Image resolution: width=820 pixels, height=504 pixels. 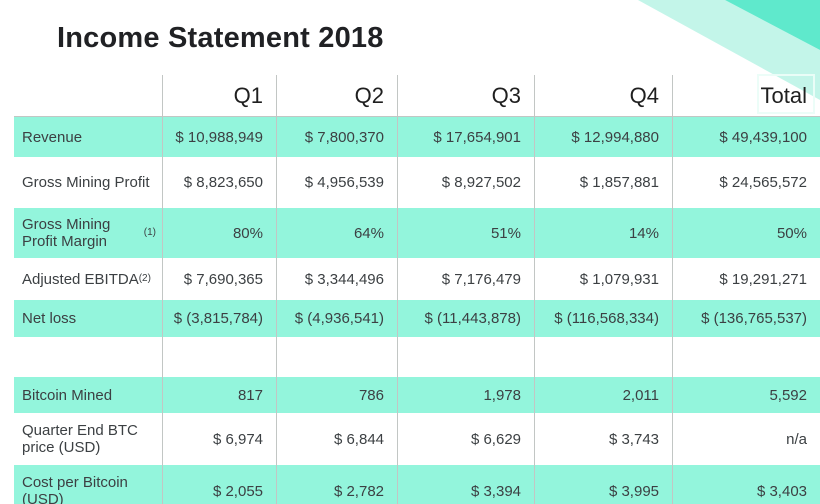 What do you see at coordinates (88, 279) in the screenshot?
I see `row-label: Adjusted EBITDA (2)` at bounding box center [88, 279].